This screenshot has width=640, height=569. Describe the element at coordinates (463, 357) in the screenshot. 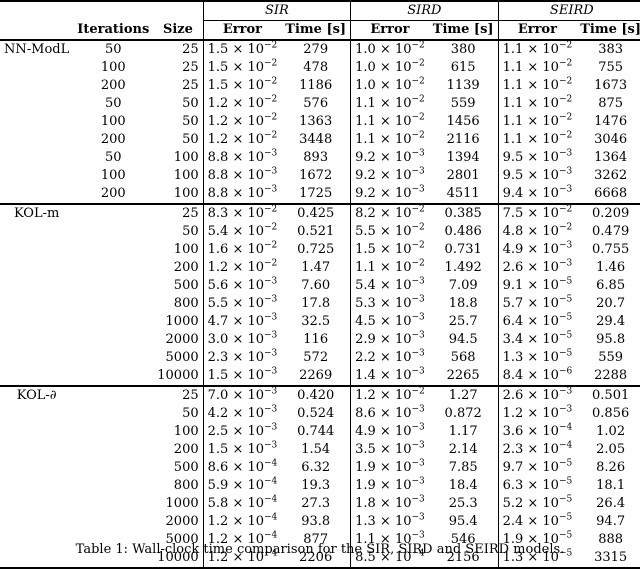

I see `time-cell: 568` at that location.